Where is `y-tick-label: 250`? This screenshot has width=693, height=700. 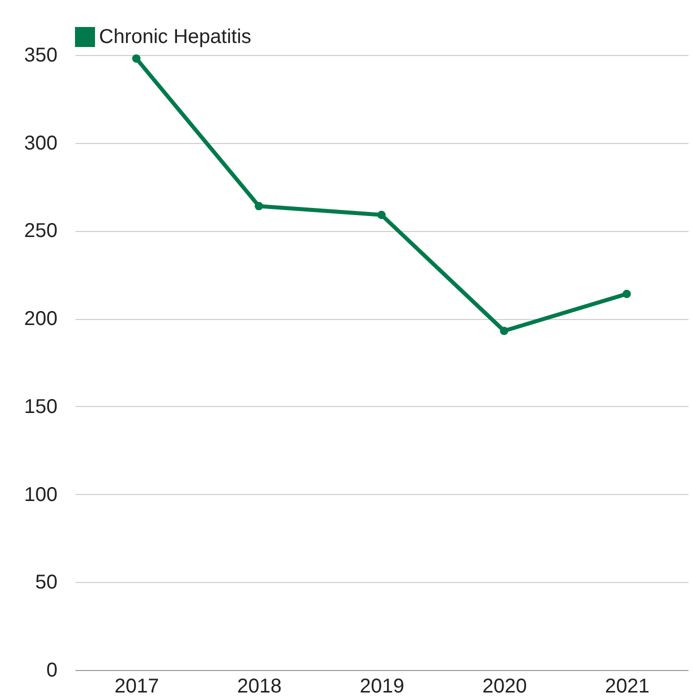
y-tick-label: 250 is located at coordinates (41, 231).